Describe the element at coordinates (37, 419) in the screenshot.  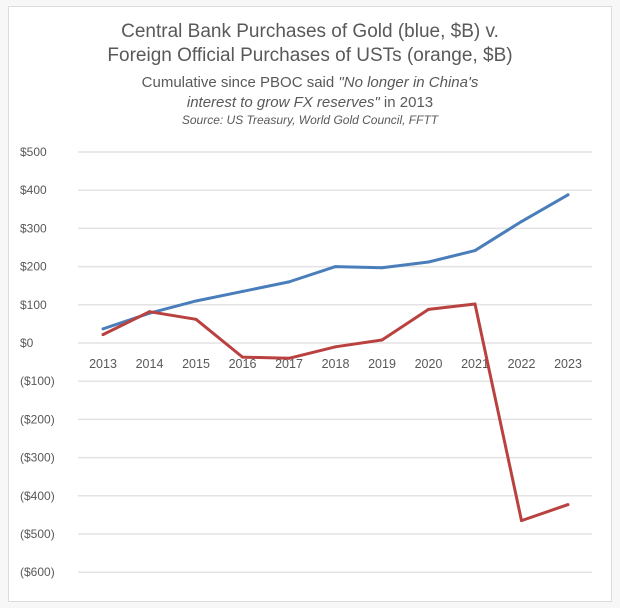
I see `y-tick-label: ($200)` at that location.